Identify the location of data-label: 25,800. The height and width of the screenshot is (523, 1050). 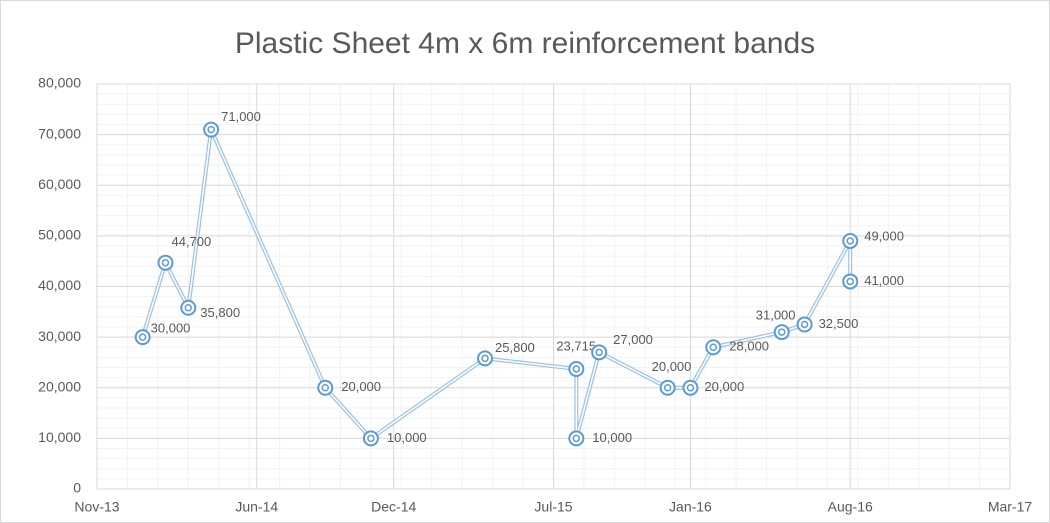
(515, 347).